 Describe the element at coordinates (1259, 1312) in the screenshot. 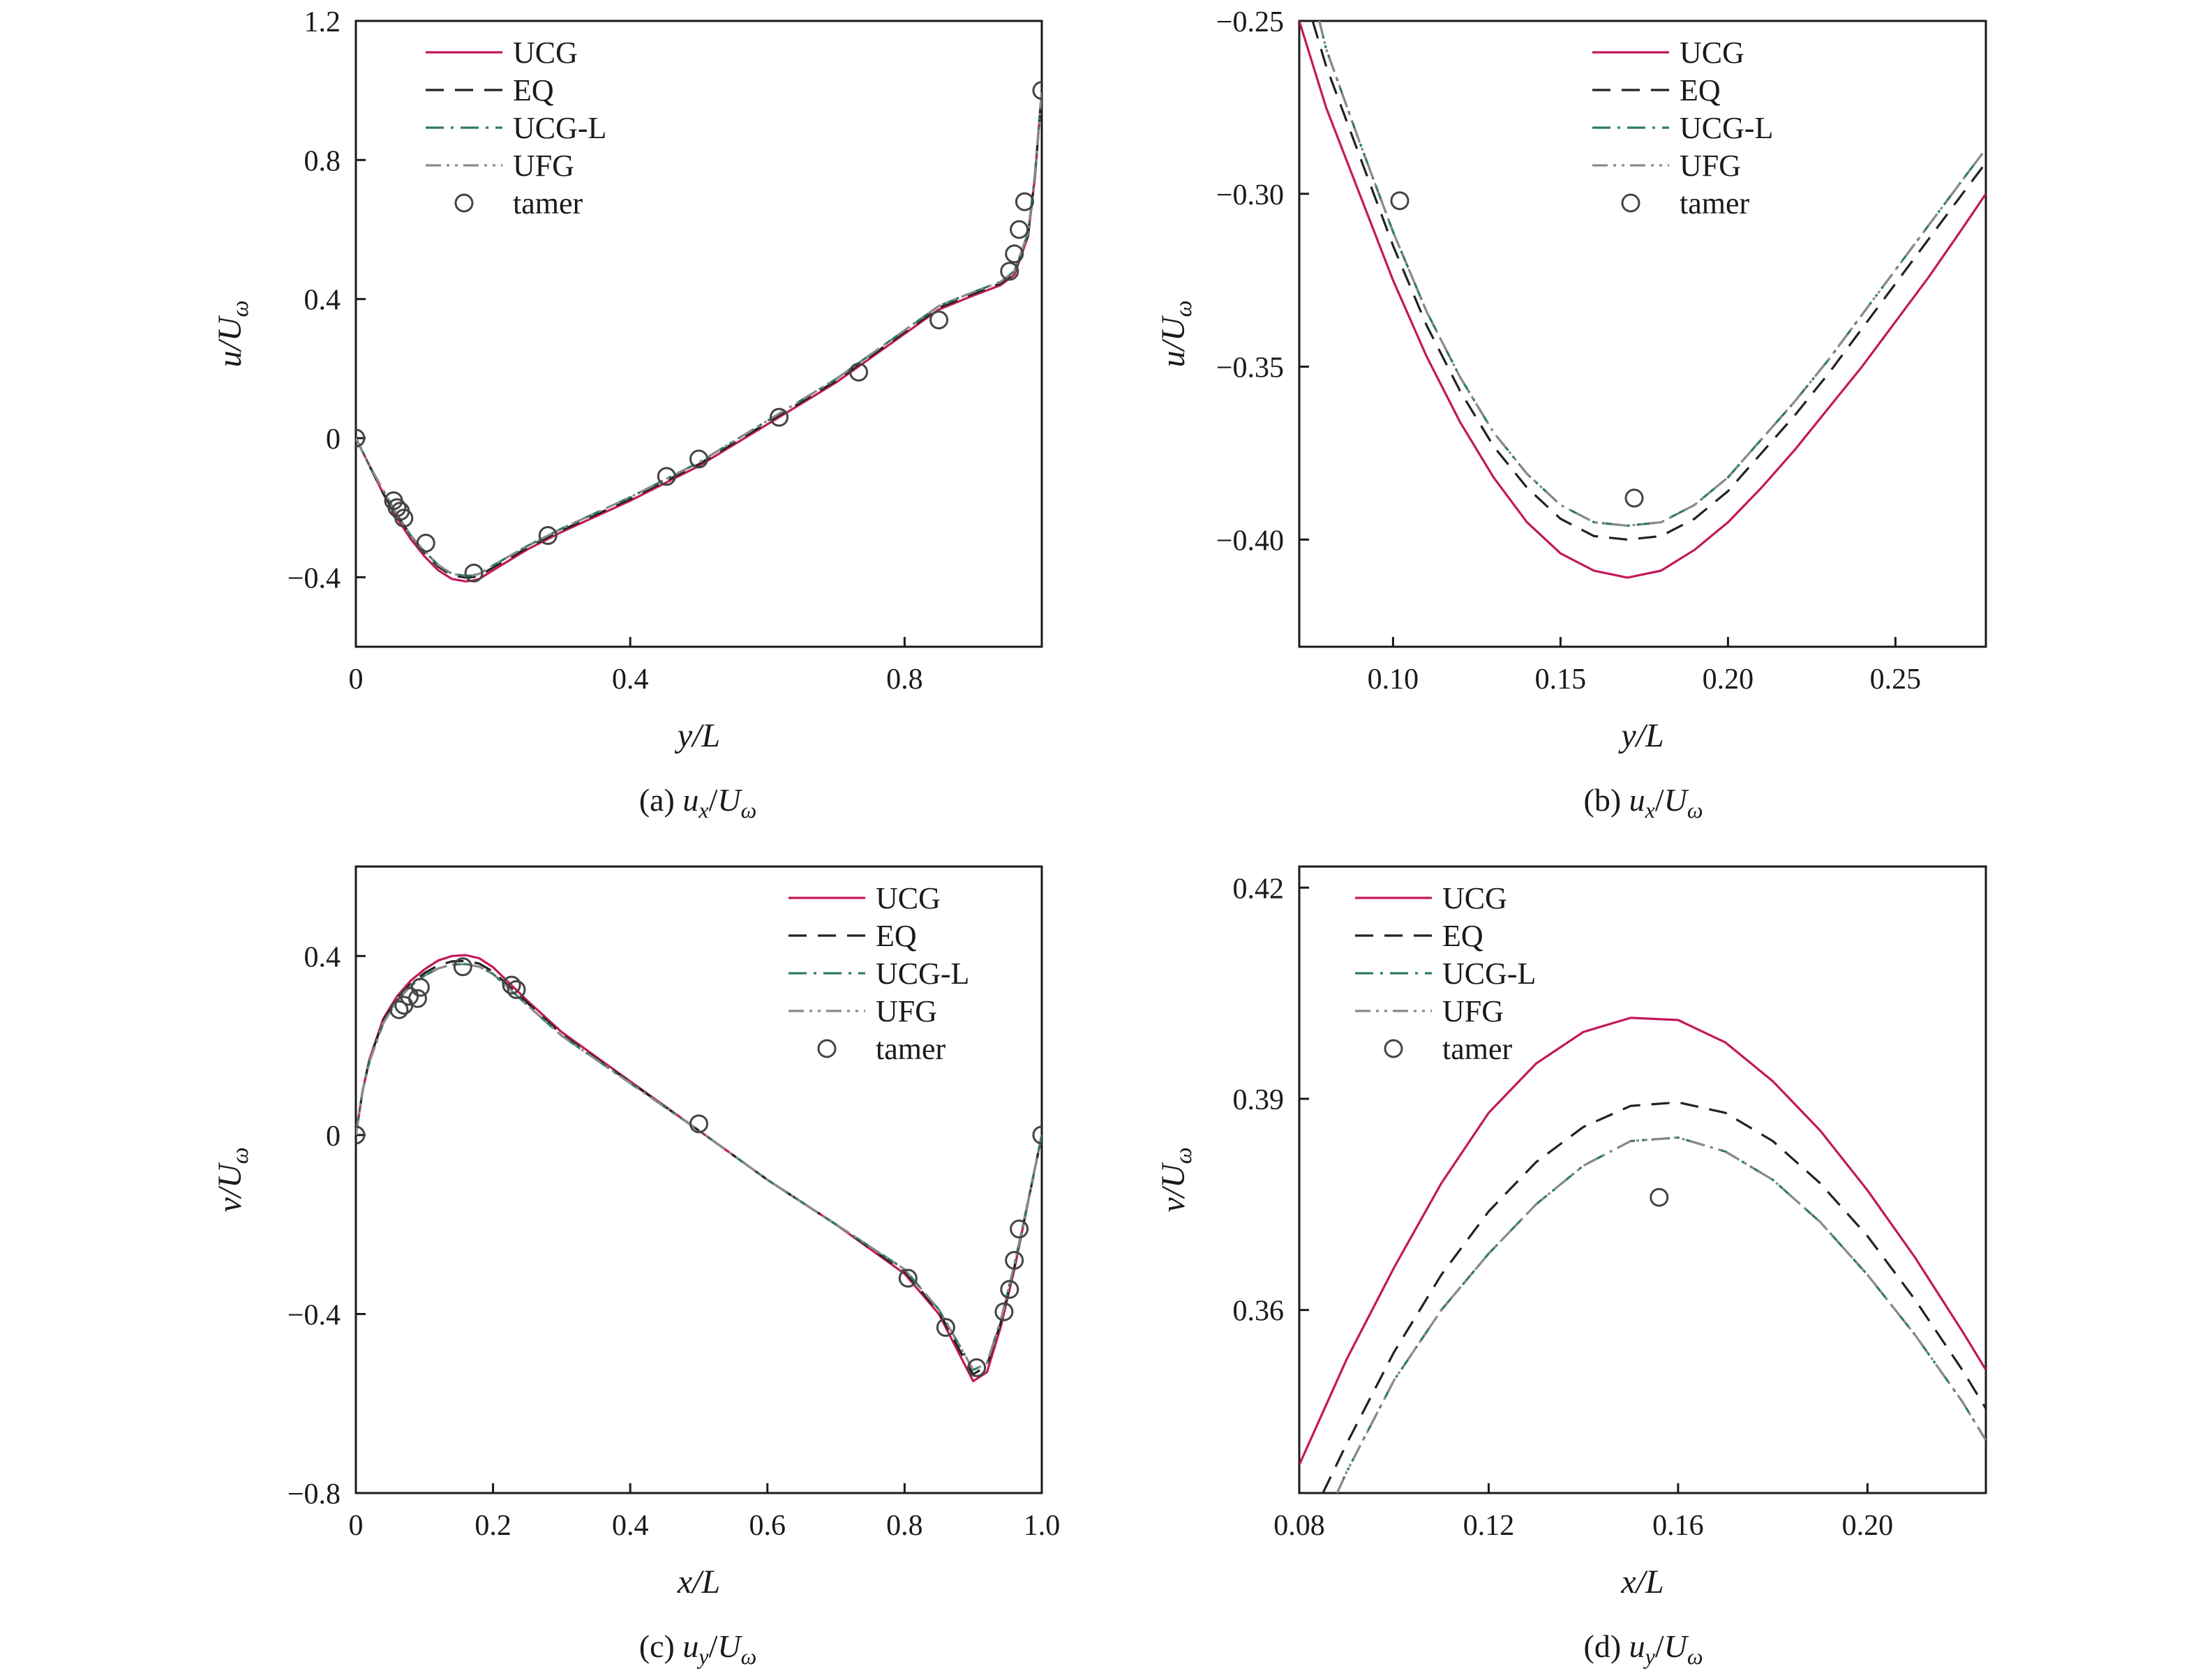

I see `y-tick-label: 0.36` at that location.